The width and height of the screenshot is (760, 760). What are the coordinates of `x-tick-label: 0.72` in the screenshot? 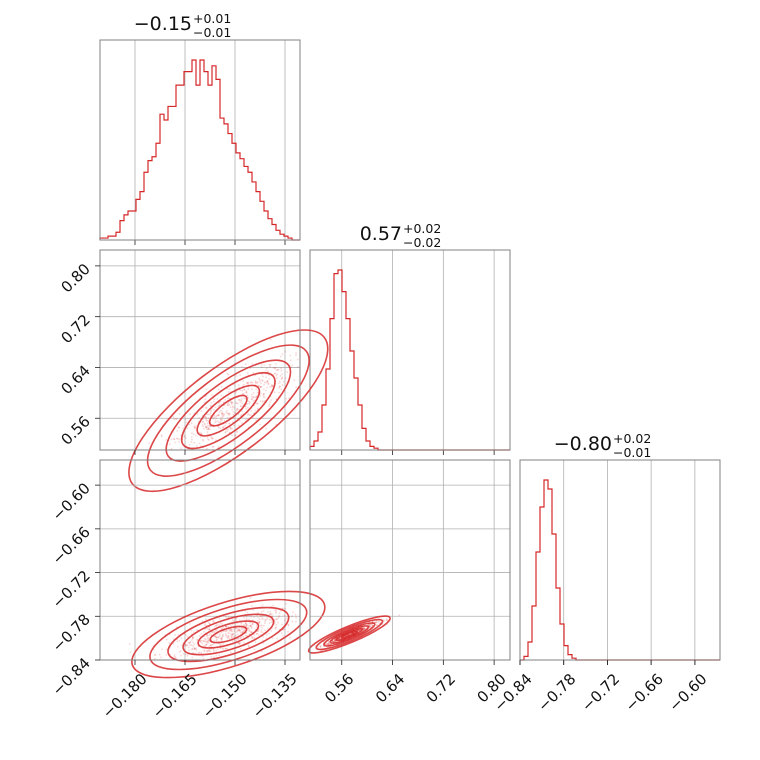 It's located at (441, 688).